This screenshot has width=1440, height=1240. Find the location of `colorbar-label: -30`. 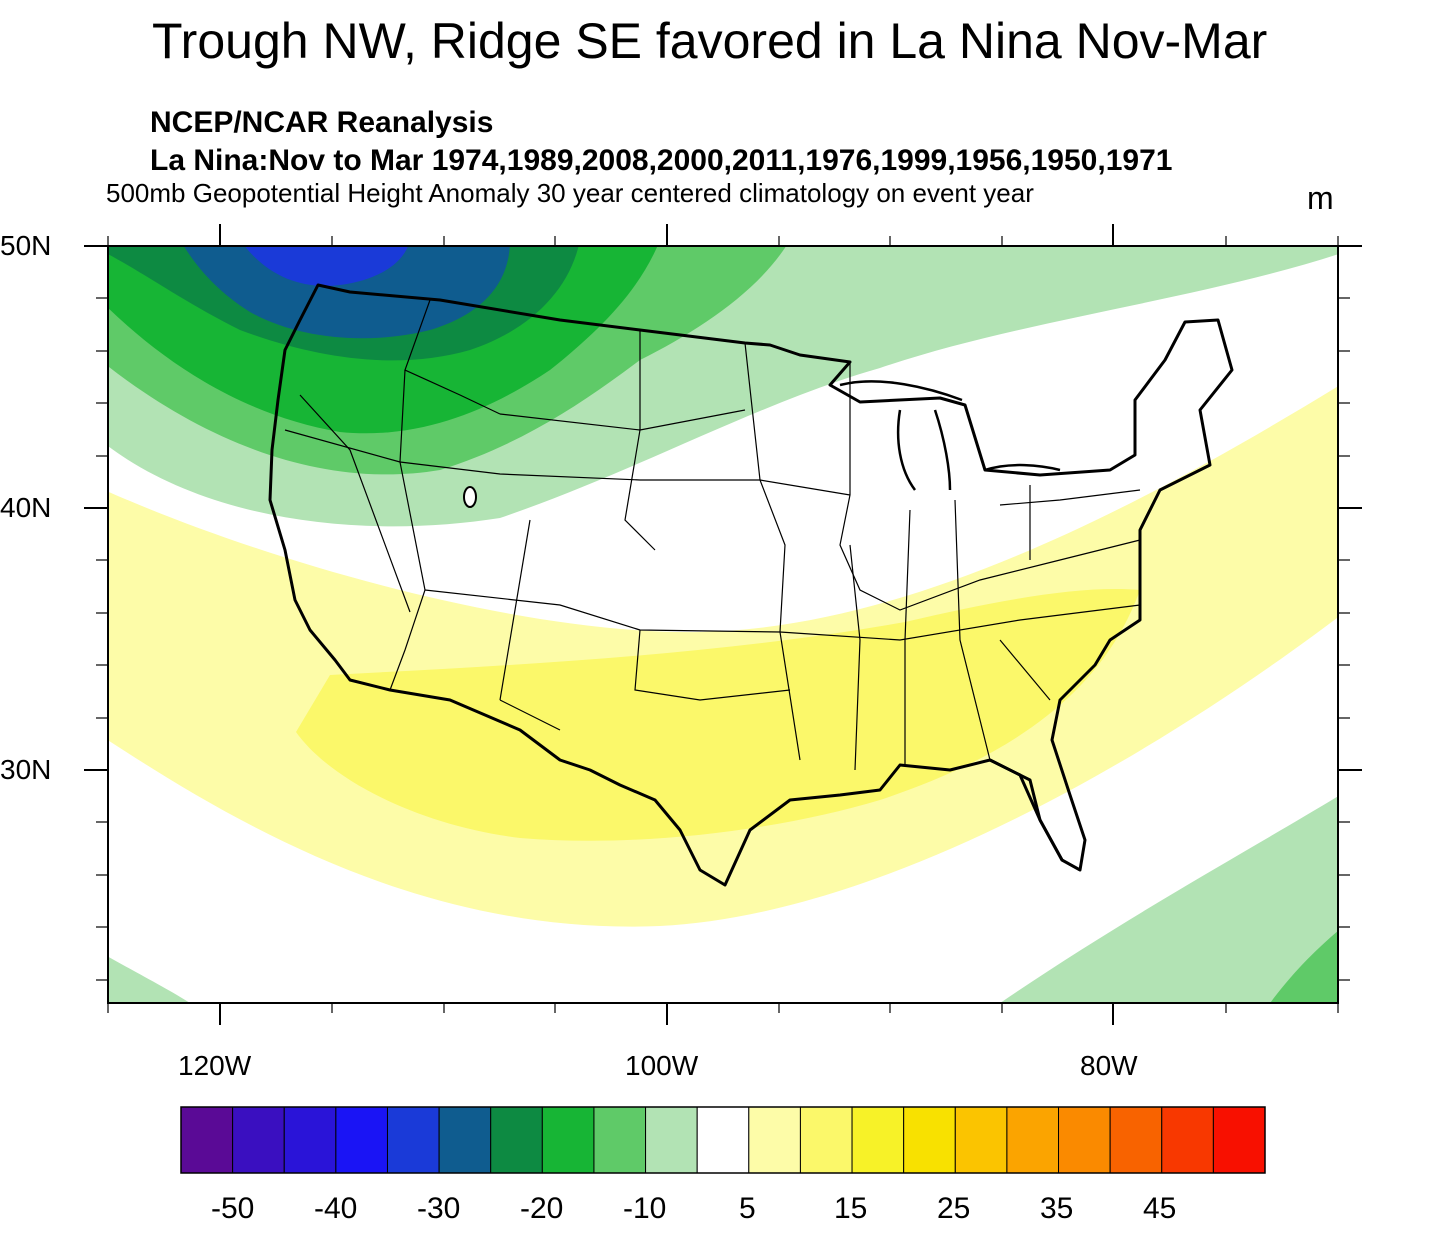

colorbar-label: -30 is located at coordinates (439, 1208).